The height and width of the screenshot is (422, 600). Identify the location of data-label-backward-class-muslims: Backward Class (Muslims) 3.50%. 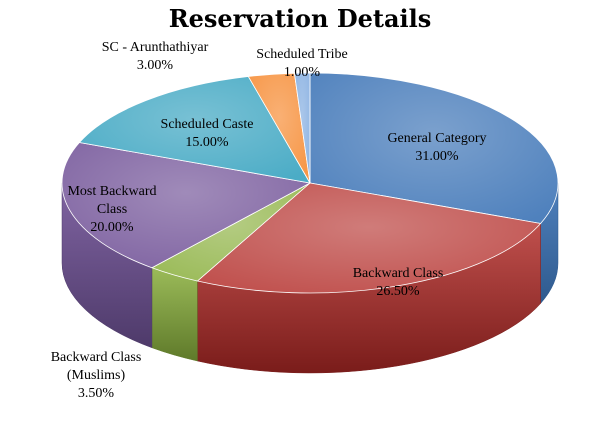
(96, 375).